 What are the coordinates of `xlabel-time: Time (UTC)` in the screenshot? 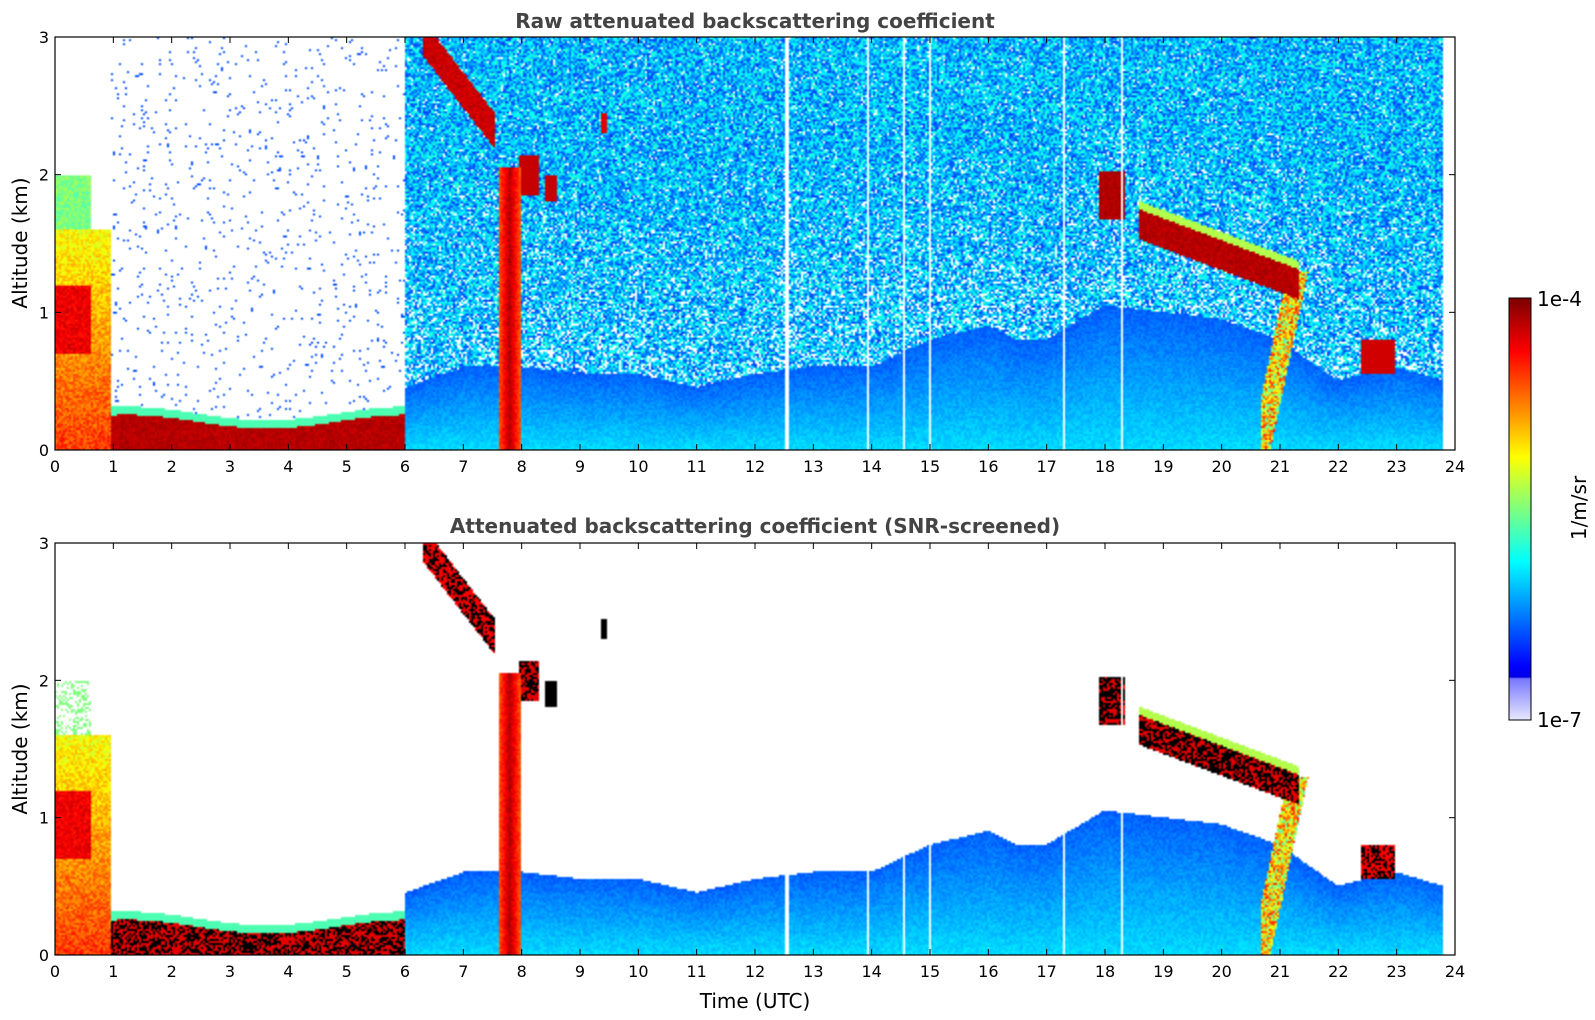 It's located at (755, 1001).